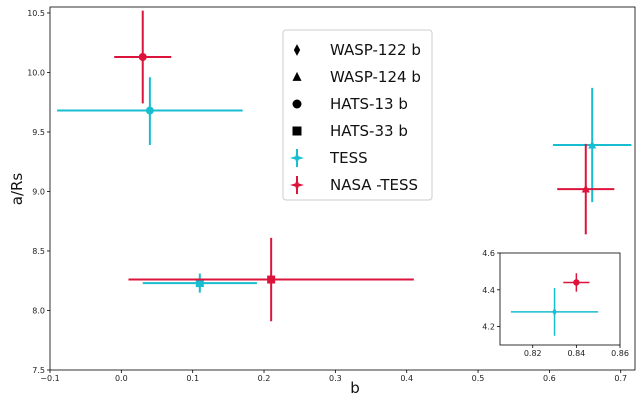 The height and width of the screenshot is (399, 639). What do you see at coordinates (369, 104) in the screenshot?
I see `legend-hats-13-b-label: HATS-13 b` at bounding box center [369, 104].